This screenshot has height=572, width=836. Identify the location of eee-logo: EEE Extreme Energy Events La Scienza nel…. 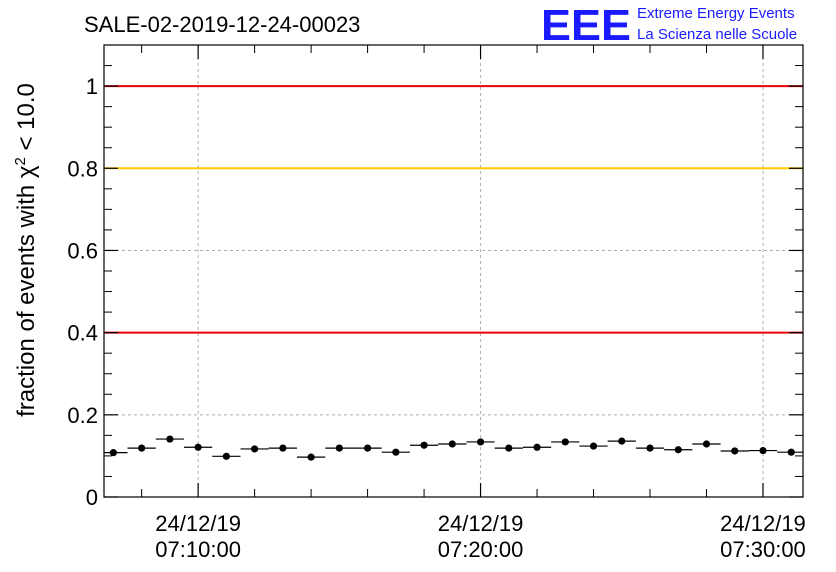
(669, 25).